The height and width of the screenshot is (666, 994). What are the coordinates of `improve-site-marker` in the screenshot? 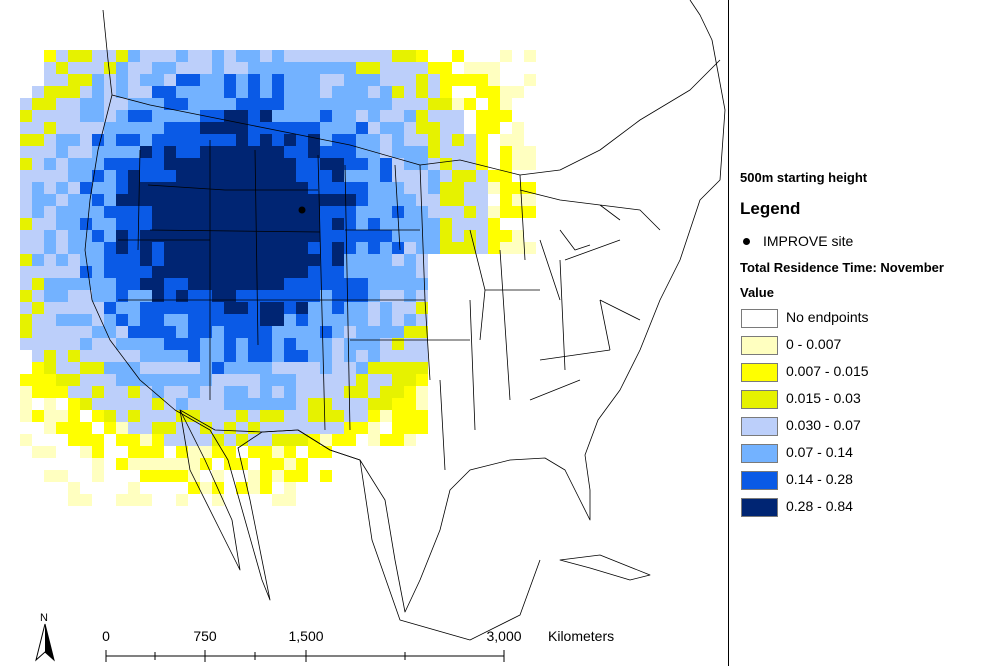 It's located at (302, 210).